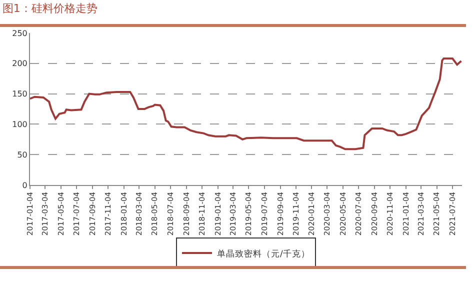 Image resolution: width=474 pixels, height=281 pixels. Describe the element at coordinates (20, 63) in the screenshot. I see `y-tick-label: 200` at that location.